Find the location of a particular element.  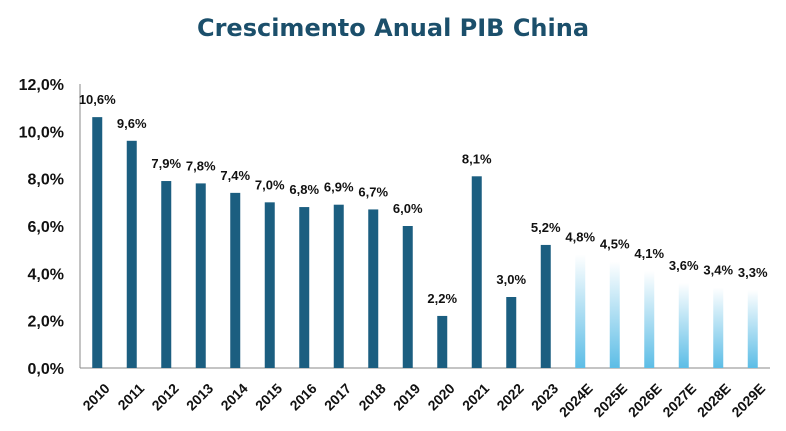

bar-data-label: 3,3% is located at coordinates (753, 272).